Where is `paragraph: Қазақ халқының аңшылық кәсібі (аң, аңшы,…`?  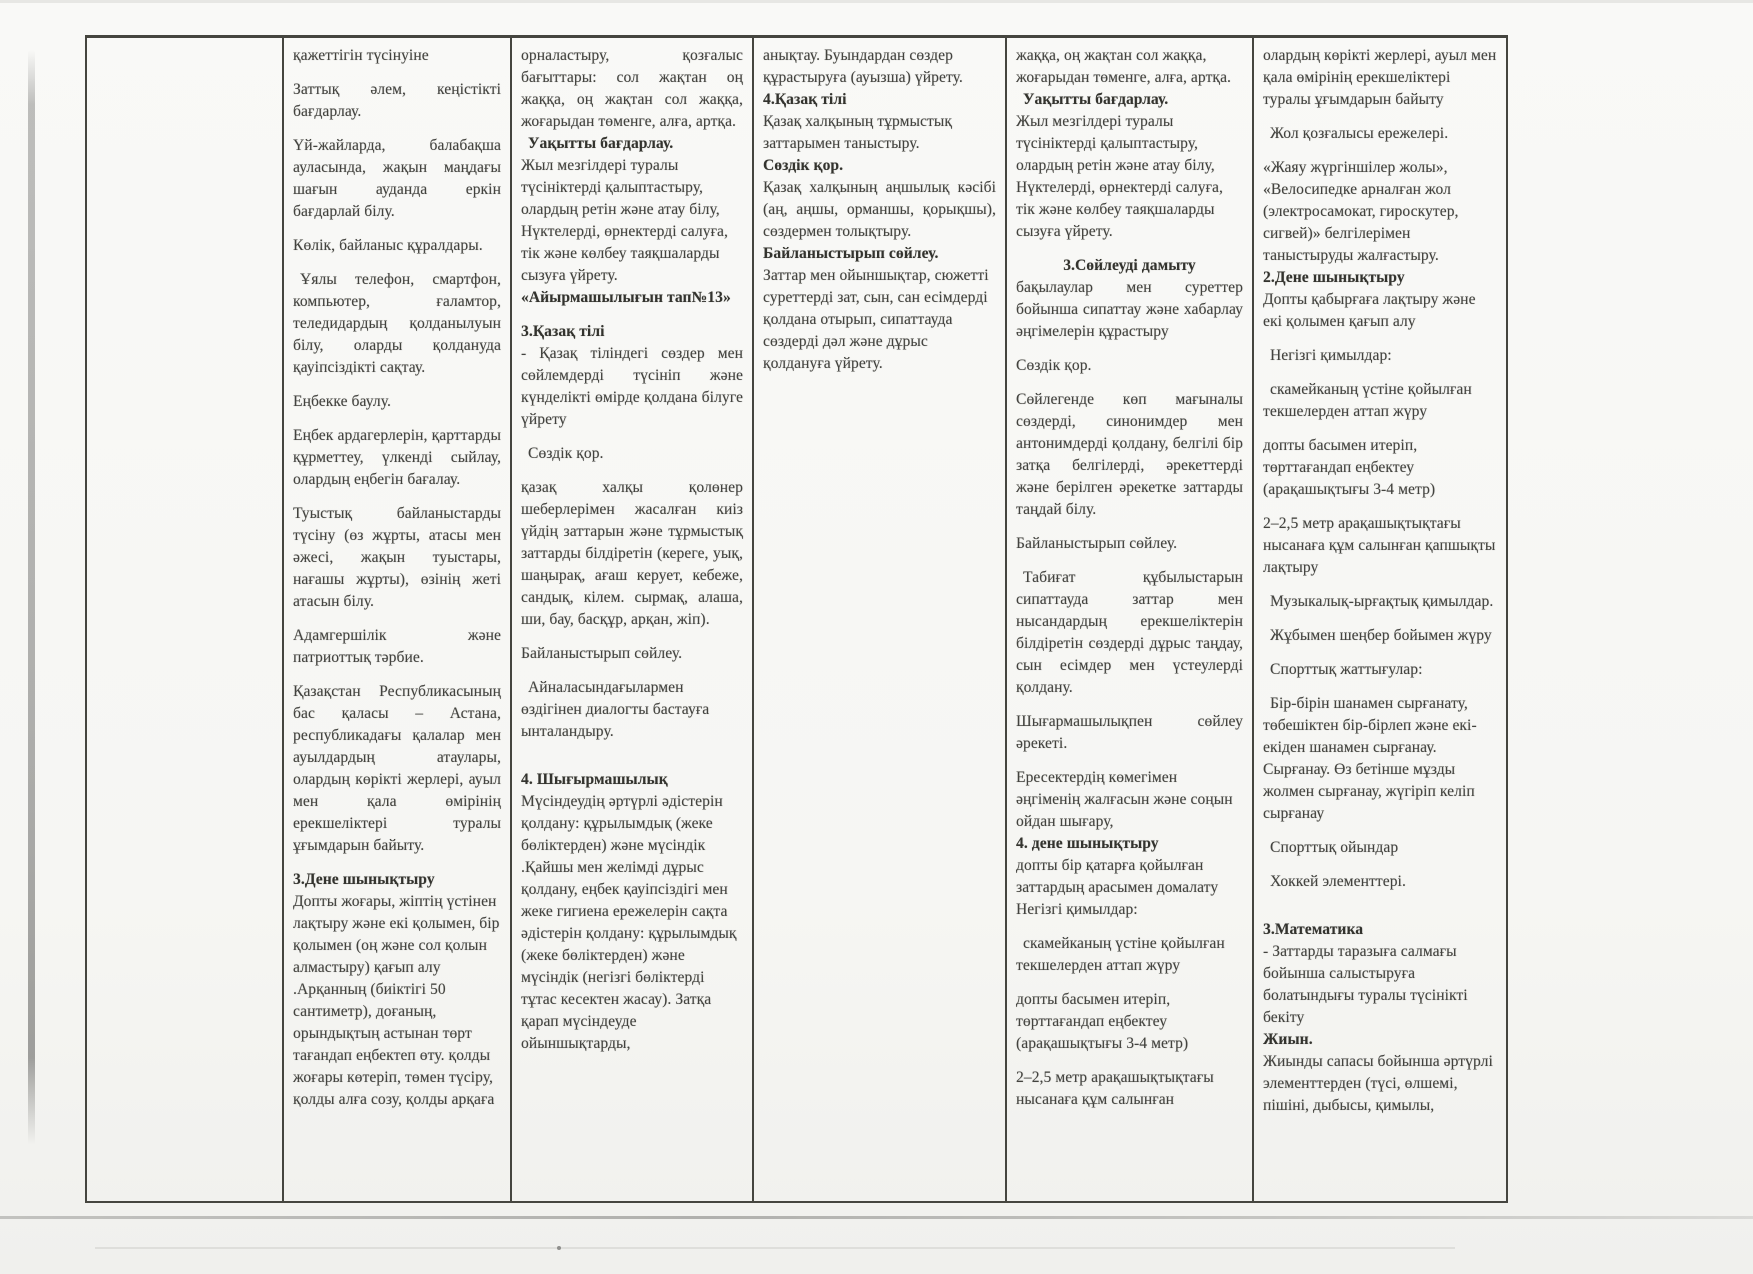 paragraph: Қазақ халқының аңшылық кәсібі (аң, аңшы,… is located at coordinates (879, 209).